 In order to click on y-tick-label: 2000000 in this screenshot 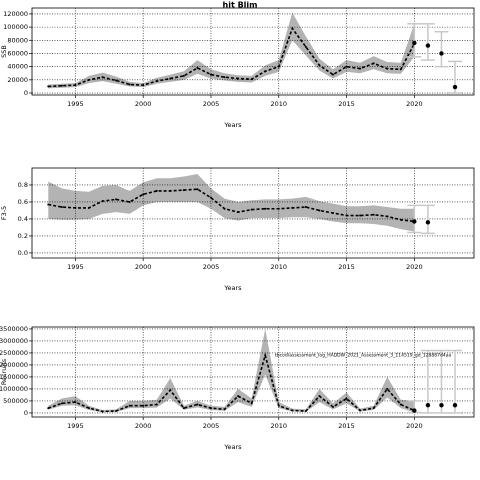, I will do `click(14, 365)`.